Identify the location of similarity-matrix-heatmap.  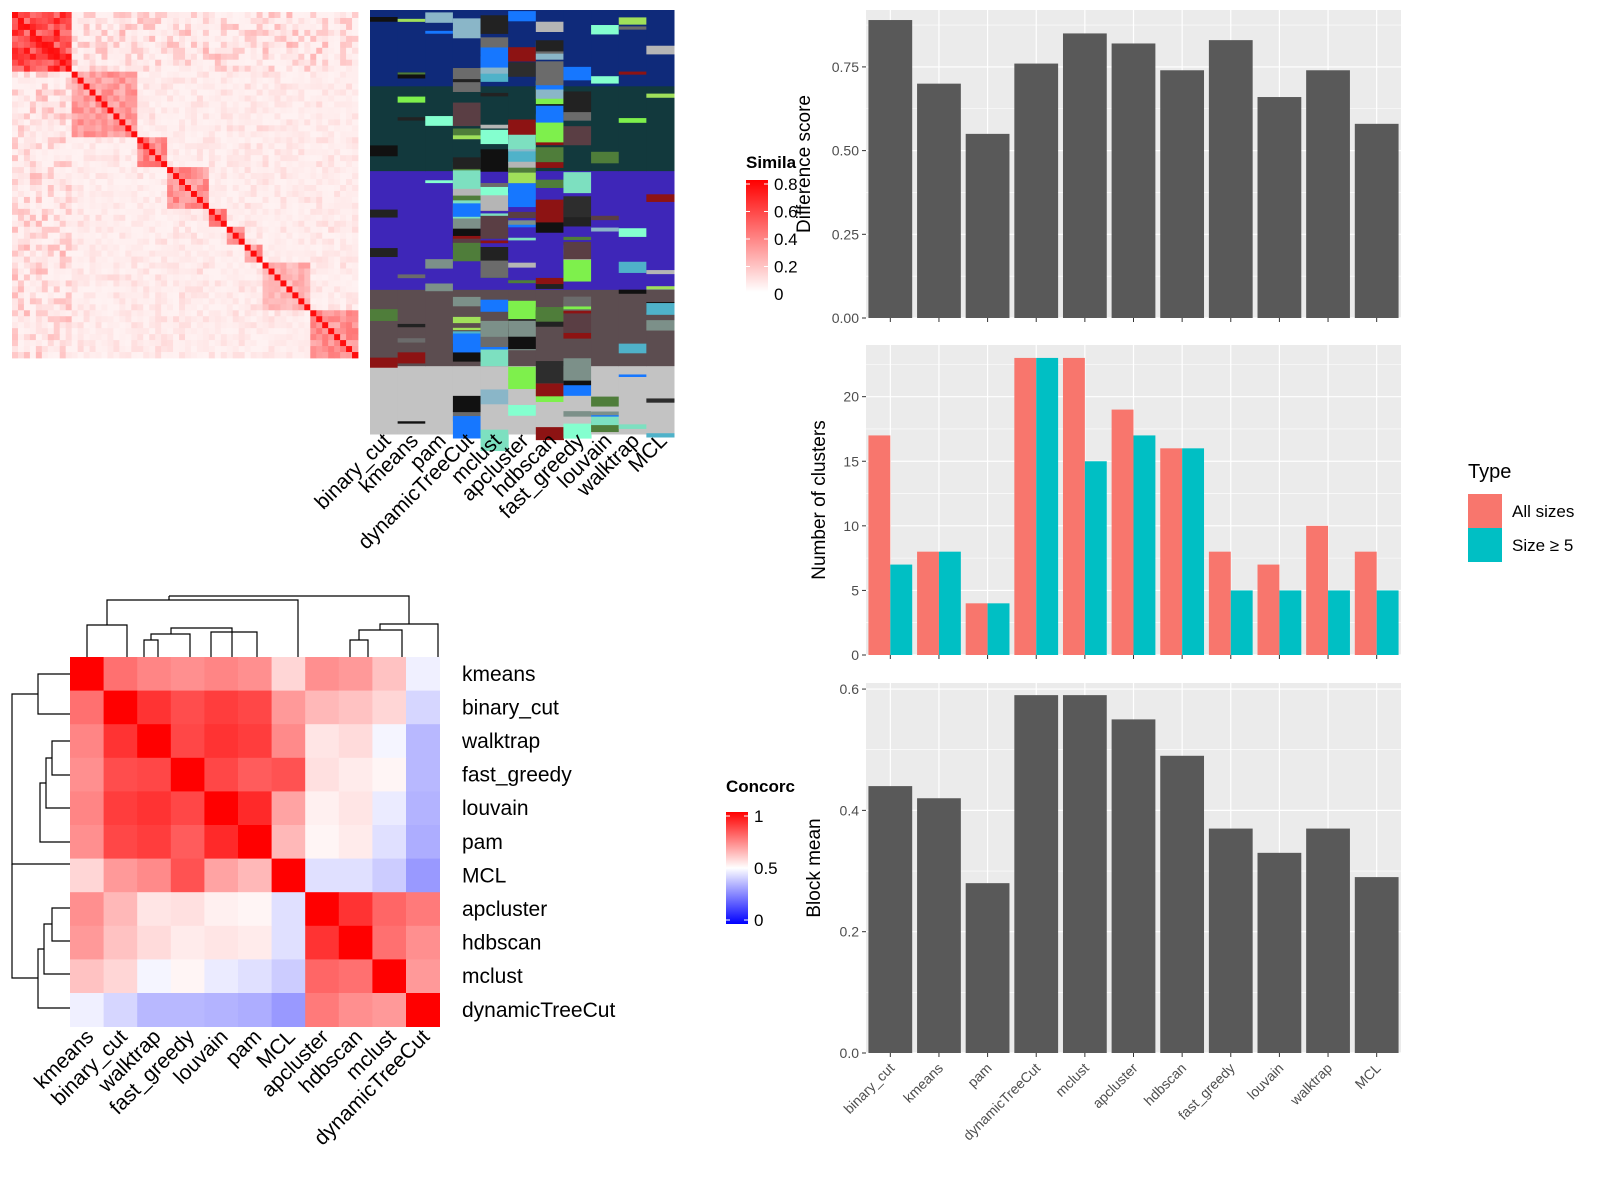
(185, 185).